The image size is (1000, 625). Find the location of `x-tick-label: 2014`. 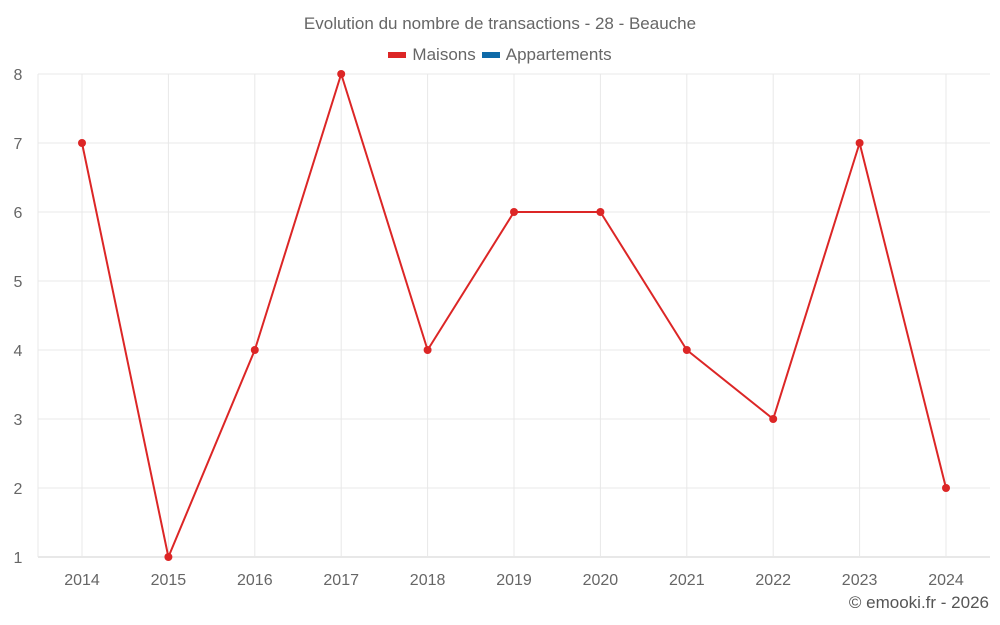

x-tick-label: 2014 is located at coordinates (82, 580).